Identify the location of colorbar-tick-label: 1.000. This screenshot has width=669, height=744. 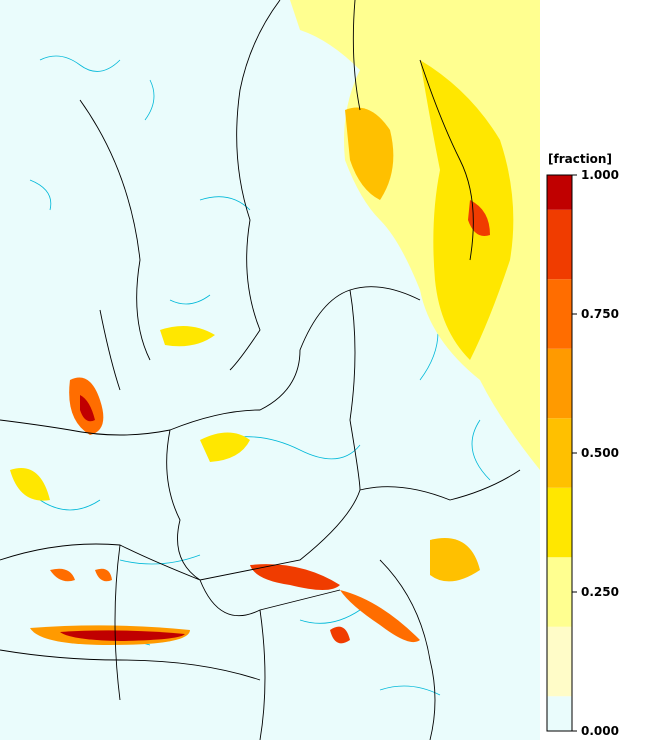
(600, 175).